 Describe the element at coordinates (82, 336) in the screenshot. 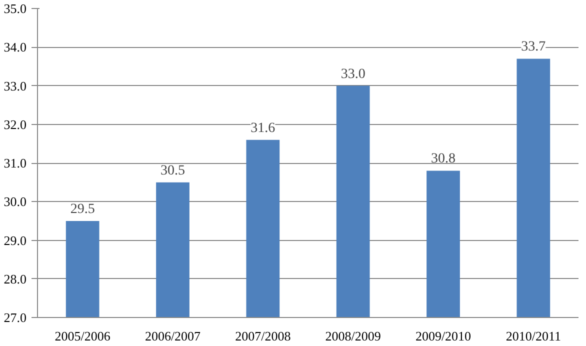

I see `x-tick-label: 2005/2006` at that location.